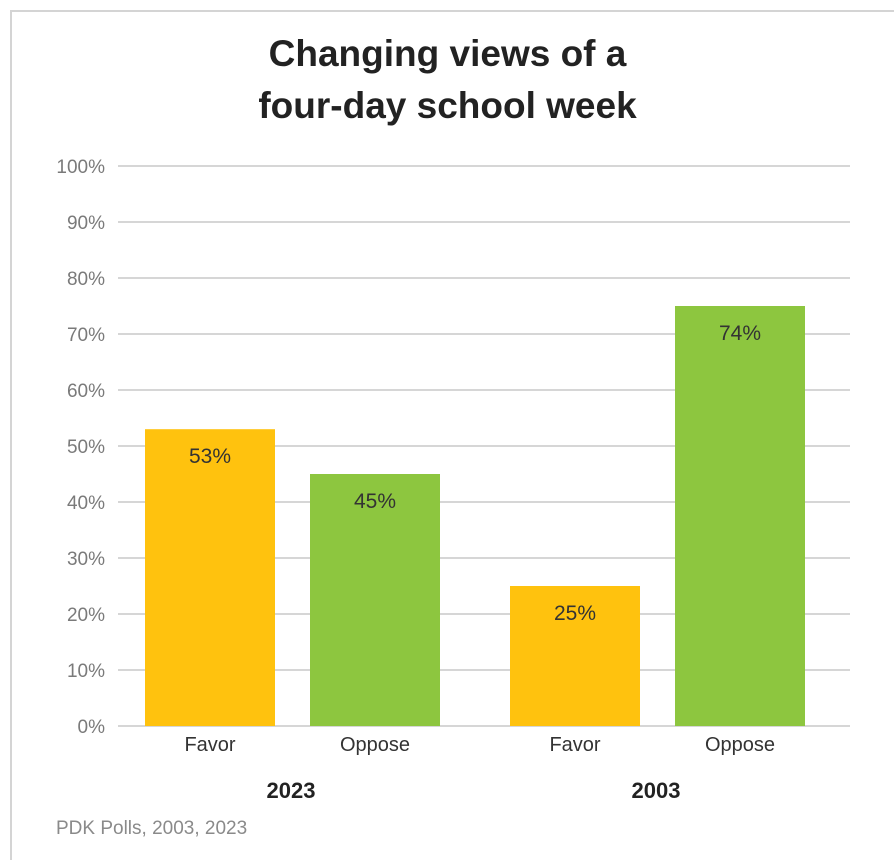  I want to click on chart-title-line-1: Changing views of a, so click(447, 53).